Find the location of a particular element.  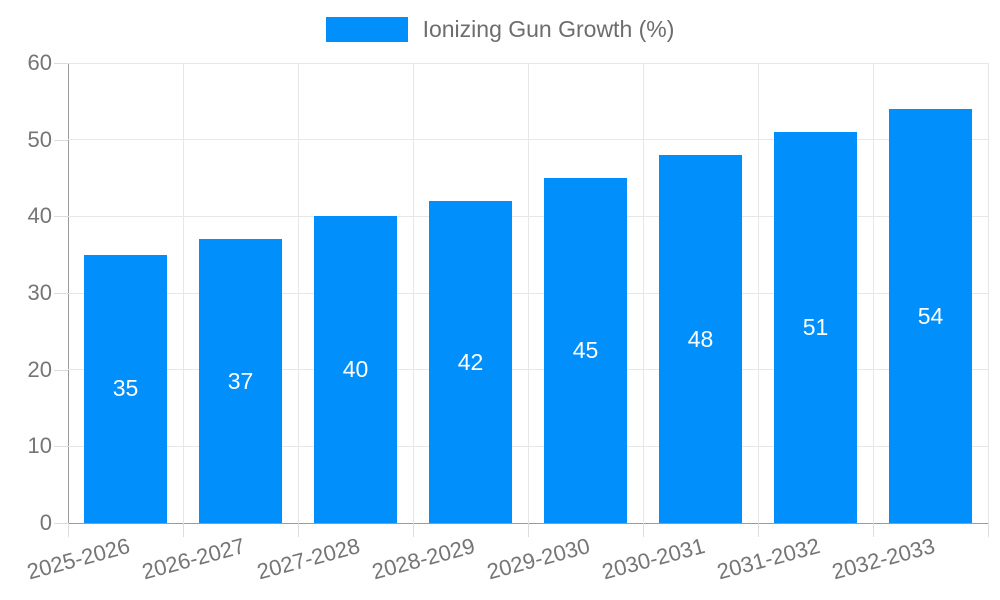

legend-swatch is located at coordinates (366, 29).